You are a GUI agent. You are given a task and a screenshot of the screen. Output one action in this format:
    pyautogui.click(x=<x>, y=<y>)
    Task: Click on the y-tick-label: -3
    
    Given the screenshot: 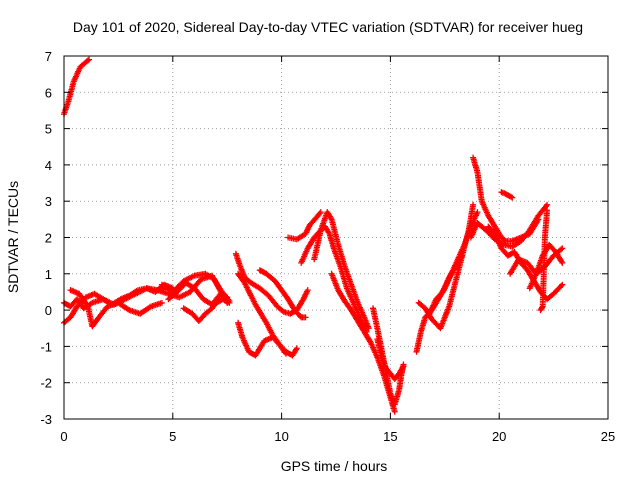 What is the action you would take?
    pyautogui.click(x=46, y=419)
    